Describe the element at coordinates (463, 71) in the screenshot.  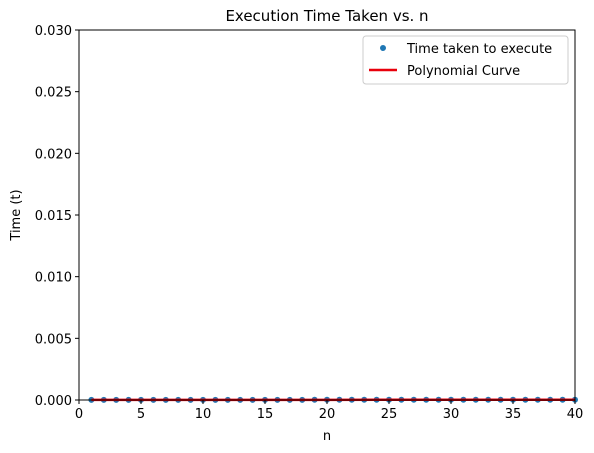
I see `legend-label-polynomial: Polynomial Curve` at that location.